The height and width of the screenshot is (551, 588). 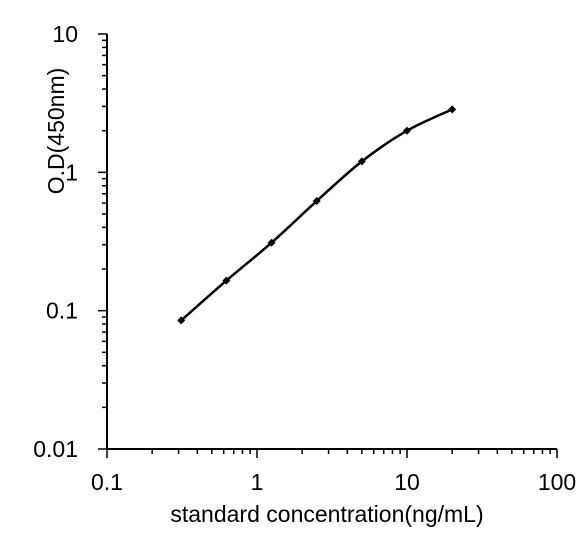 What do you see at coordinates (407, 482) in the screenshot?
I see `x-tick-label: 10` at bounding box center [407, 482].